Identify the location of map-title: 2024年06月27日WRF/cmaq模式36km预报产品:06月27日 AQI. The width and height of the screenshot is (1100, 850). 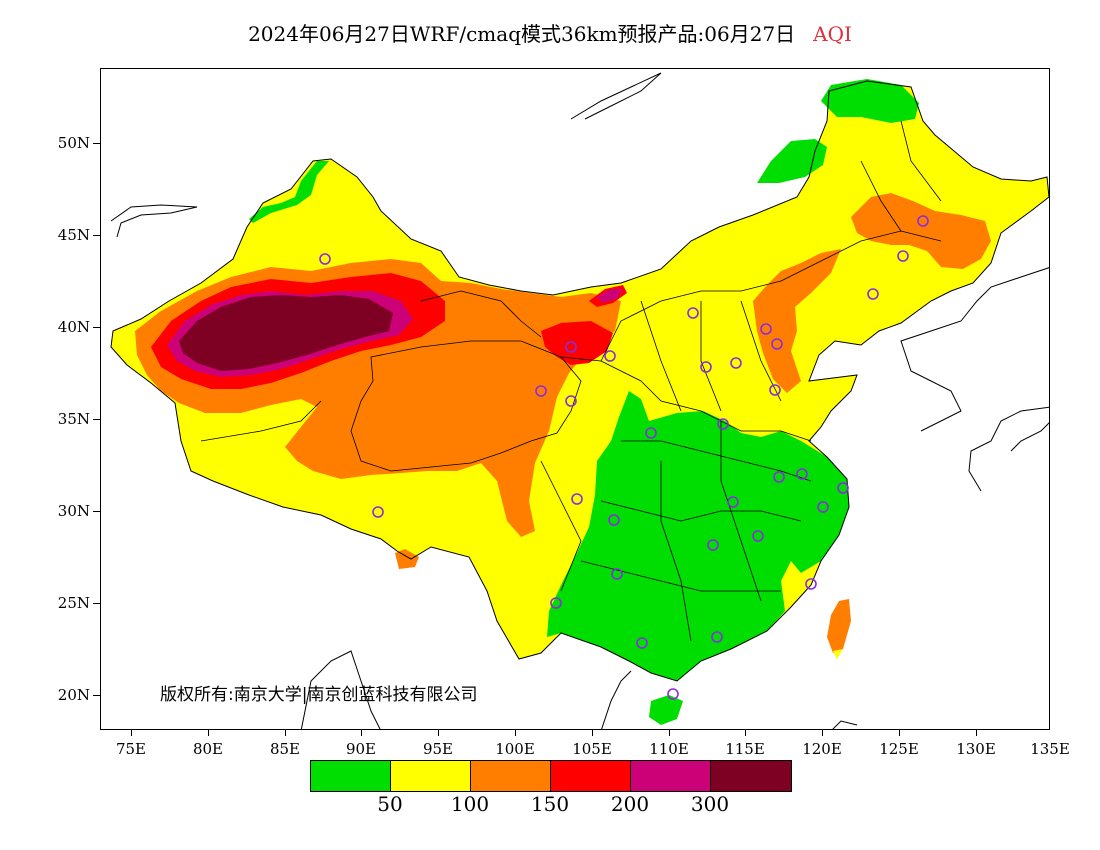
(550, 32).